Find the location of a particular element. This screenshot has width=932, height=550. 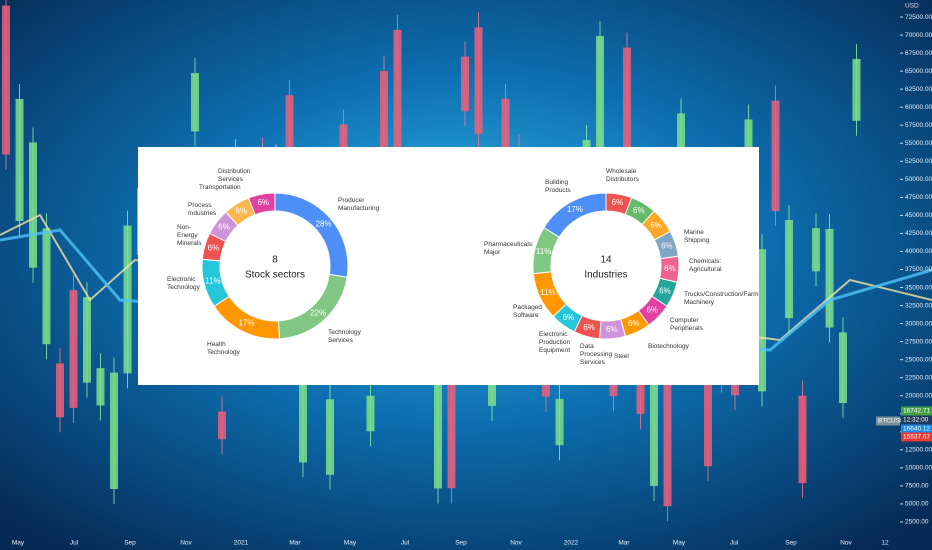

x-tick-label: 12 is located at coordinates (885, 543).